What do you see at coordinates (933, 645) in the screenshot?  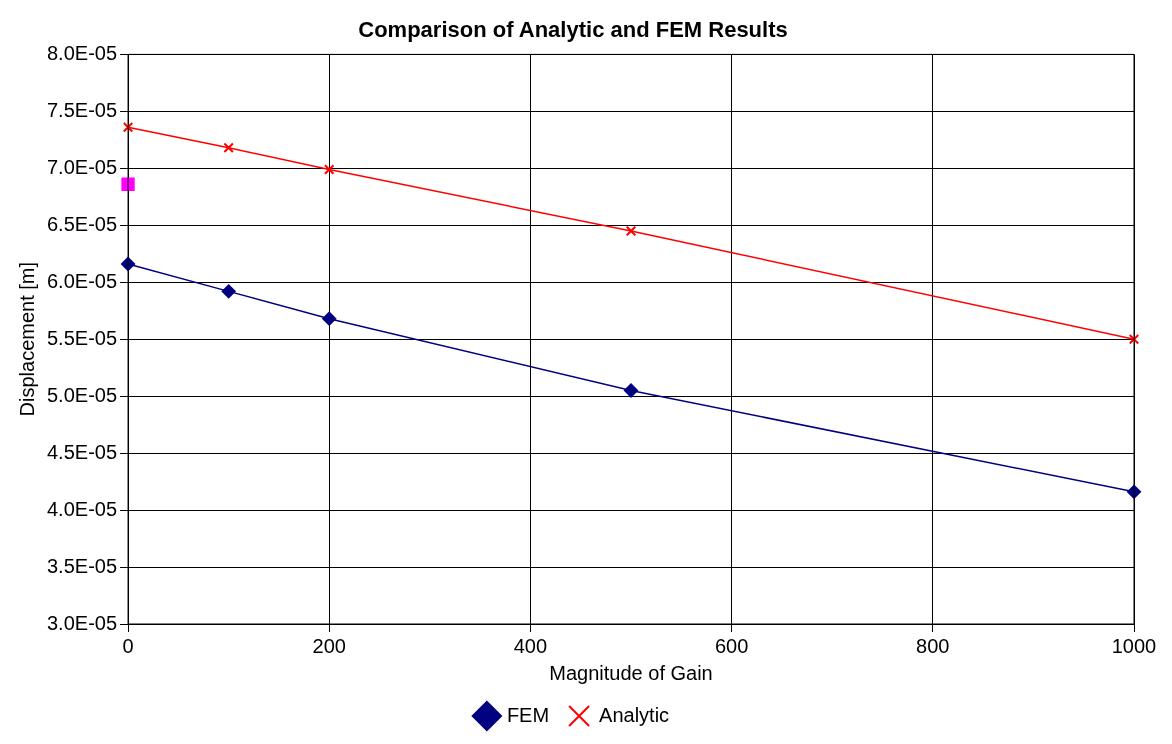 I see `x-tick-label: 800` at bounding box center [933, 645].